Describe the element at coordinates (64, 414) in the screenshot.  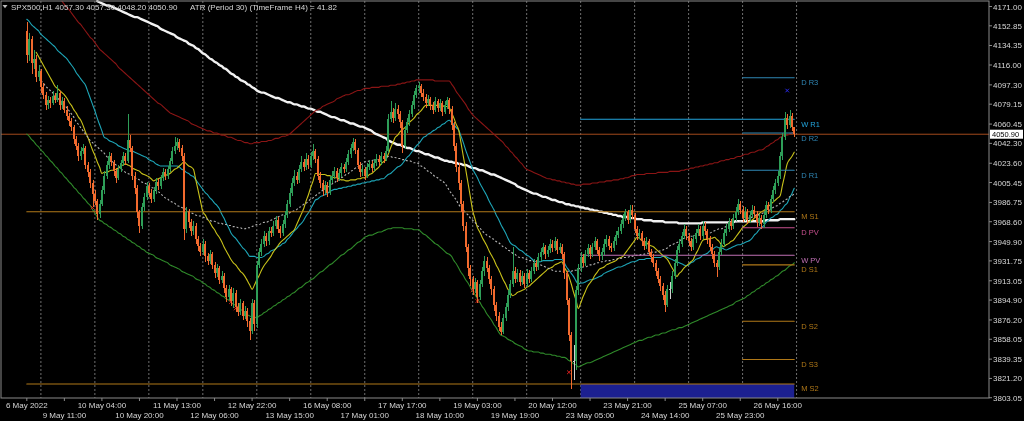
I see `x-tick-label: 9 May 11:00` at that location.